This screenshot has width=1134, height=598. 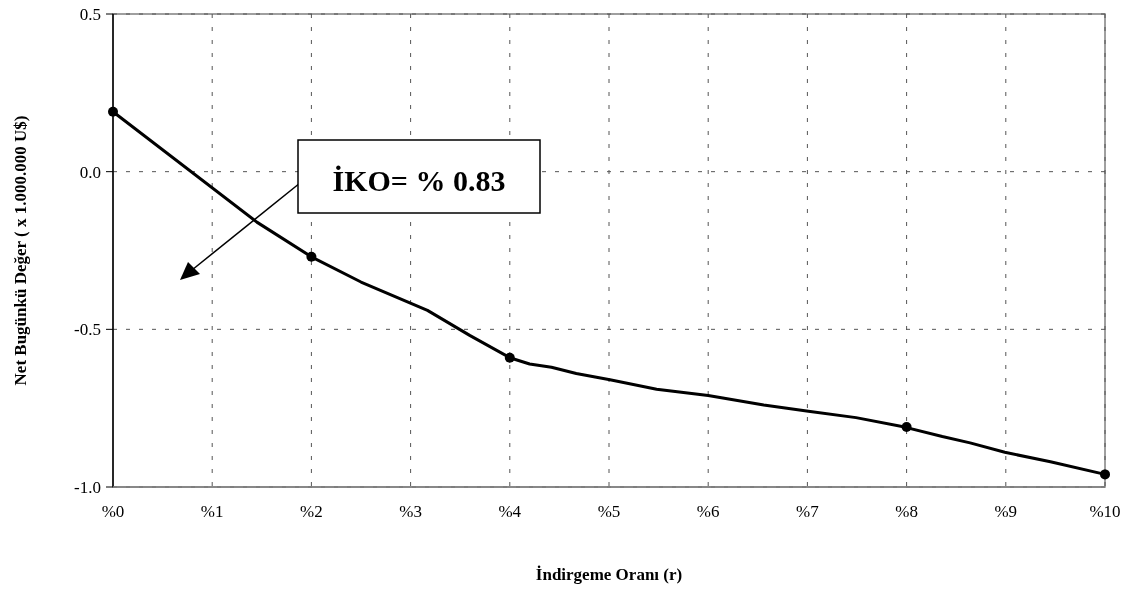 What do you see at coordinates (410, 511) in the screenshot?
I see `x-tick-label: %3` at bounding box center [410, 511].